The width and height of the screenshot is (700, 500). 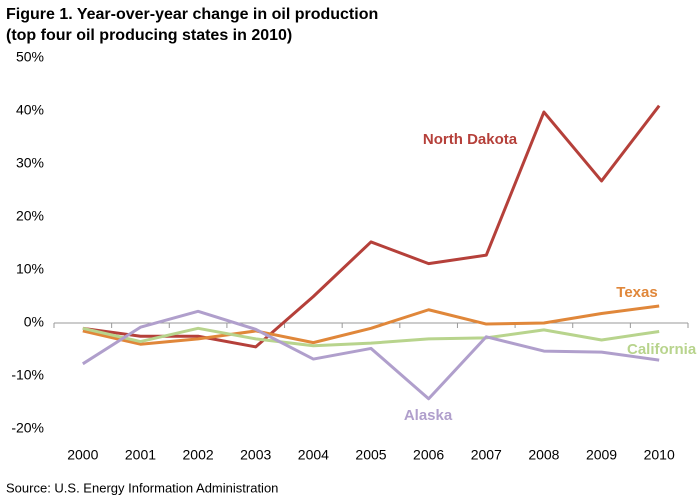 I want to click on y-tick-label: 30%, so click(x=30, y=163).